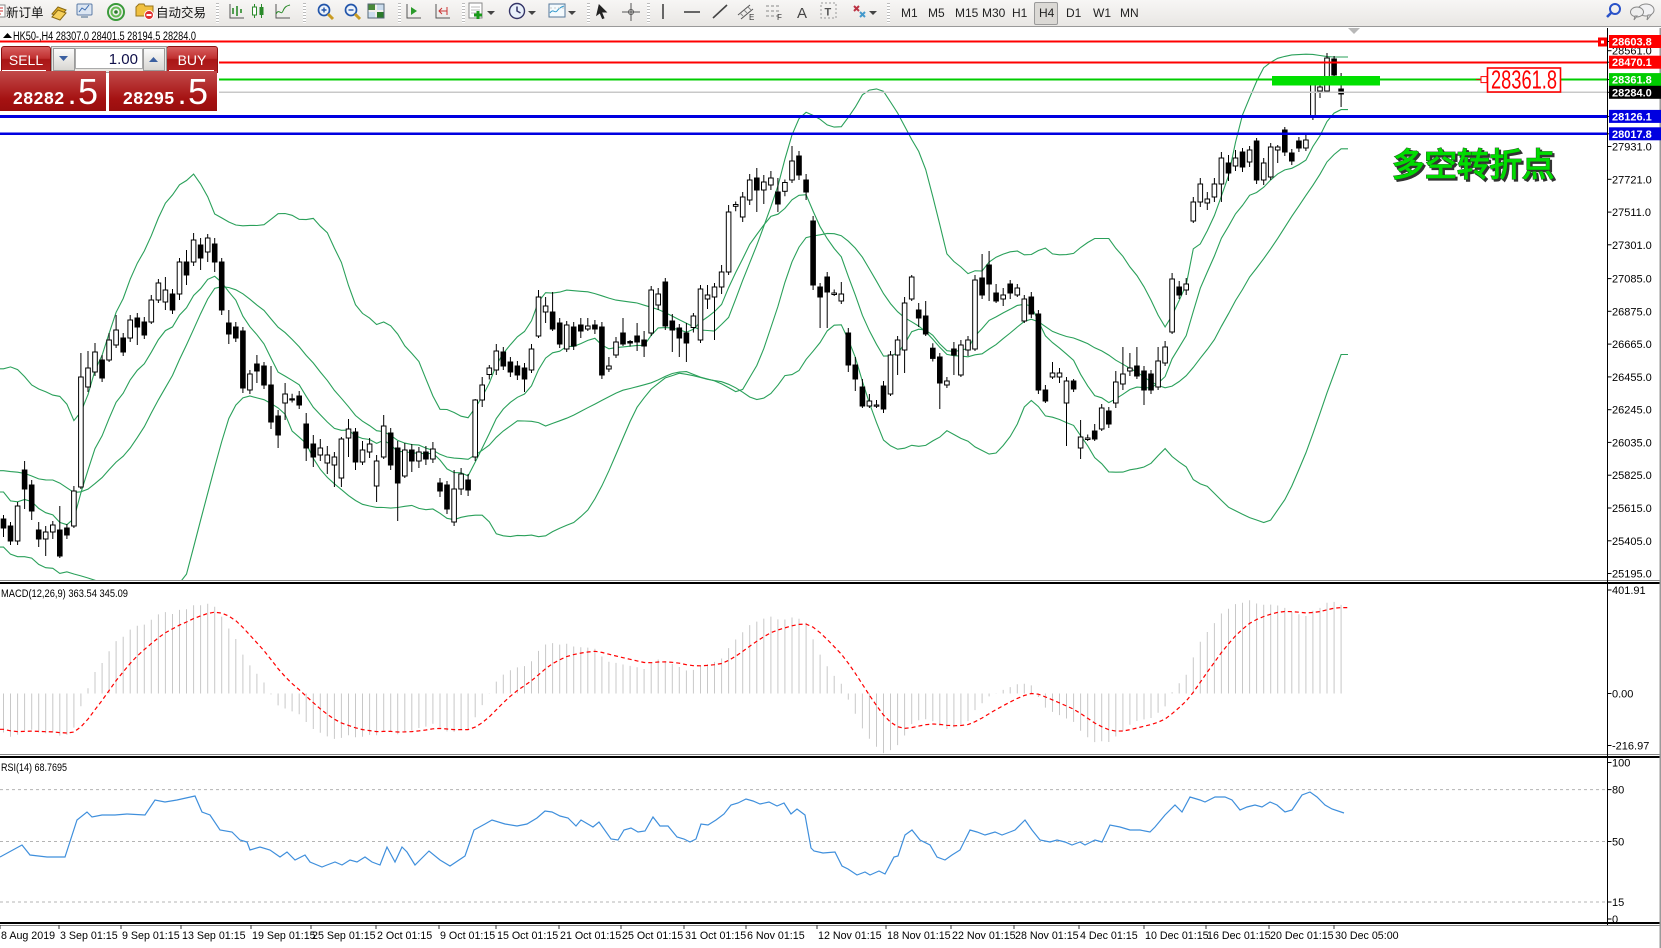 This screenshot has height=948, width=1661. Describe the element at coordinates (214, 936) in the screenshot. I see `svg-text: 13 Sep 01:15` at that location.